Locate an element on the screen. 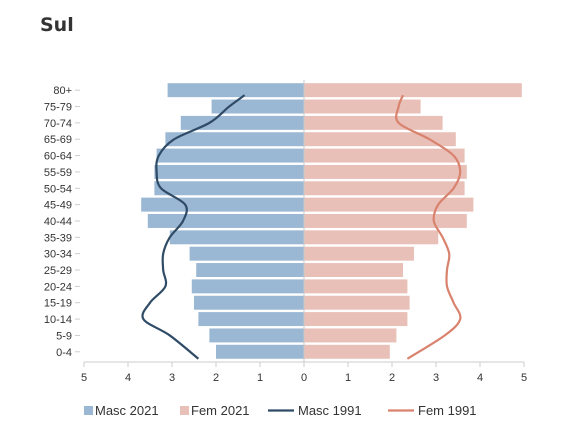 The width and height of the screenshot is (564, 443). legend-label-3: Fem 1991 is located at coordinates (447, 410).